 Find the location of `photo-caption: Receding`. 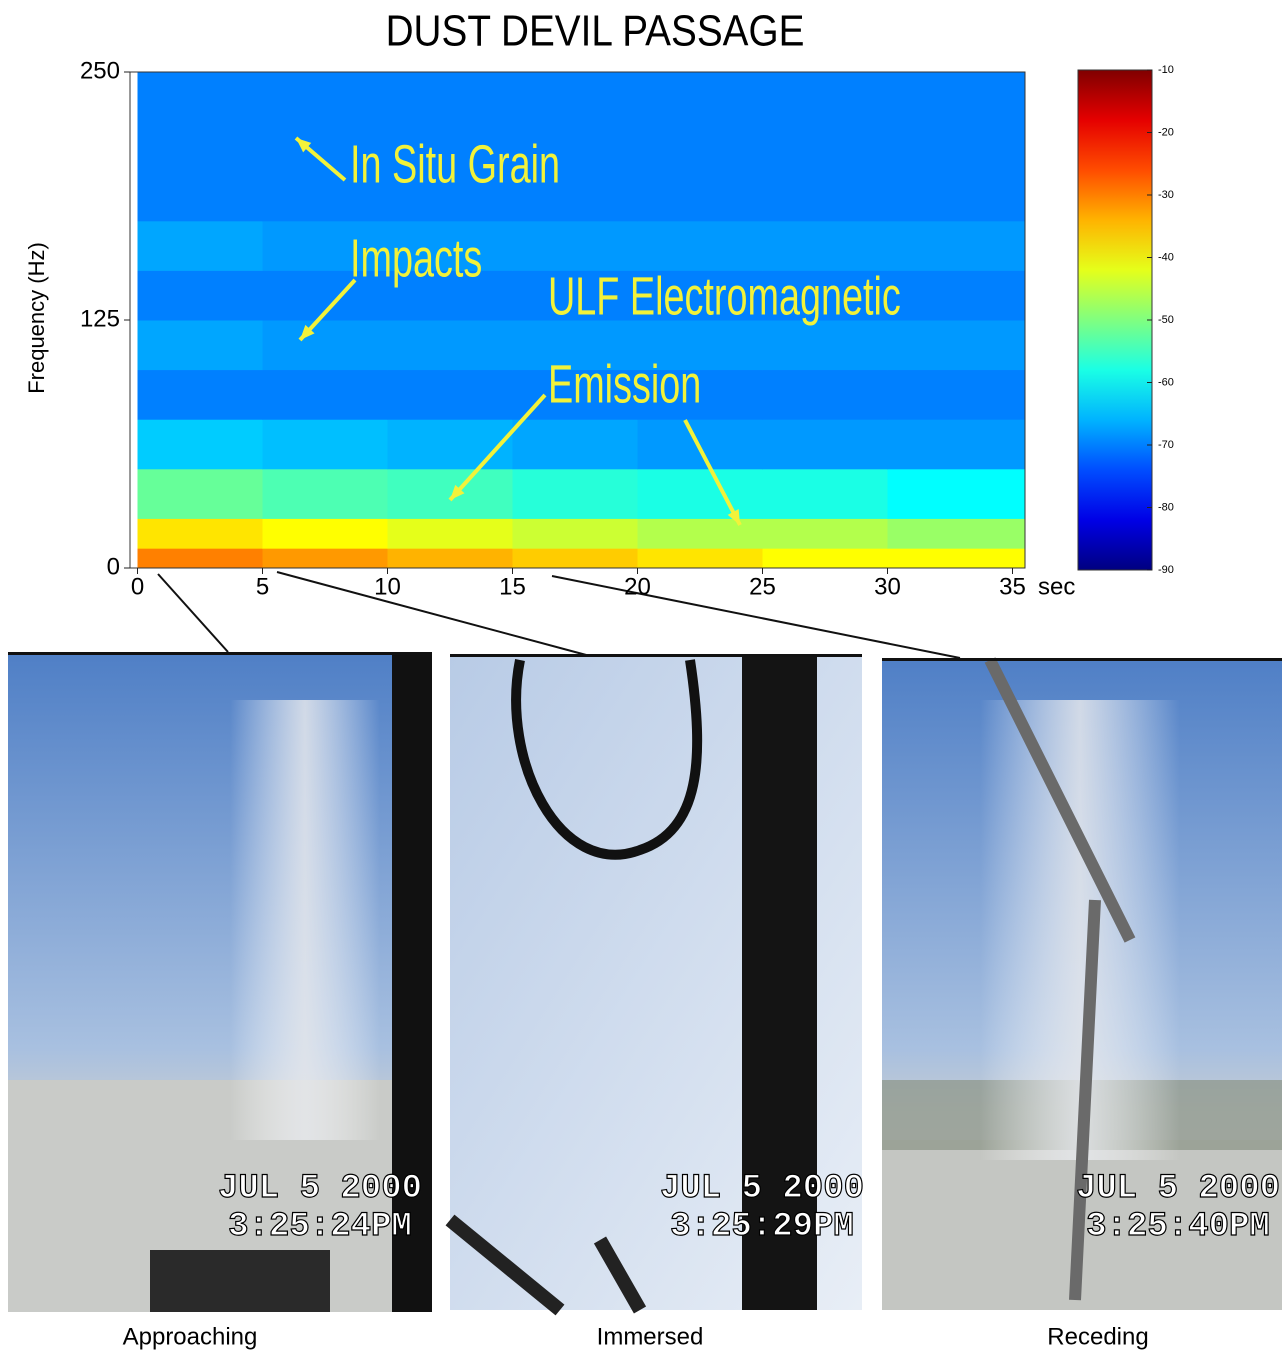

photo-caption: Receding is located at coordinates (1097, 1336).